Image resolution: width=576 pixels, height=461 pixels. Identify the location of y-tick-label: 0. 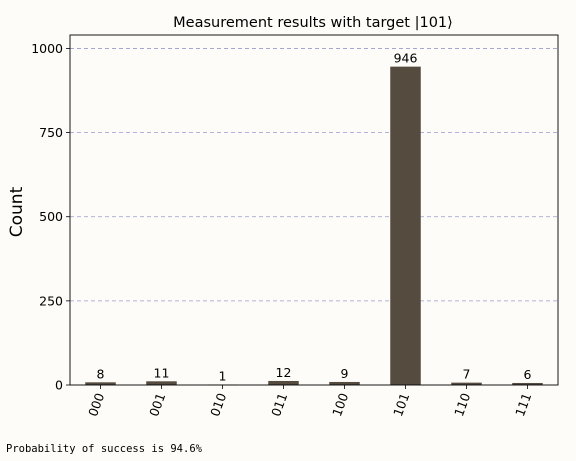
(59, 385).